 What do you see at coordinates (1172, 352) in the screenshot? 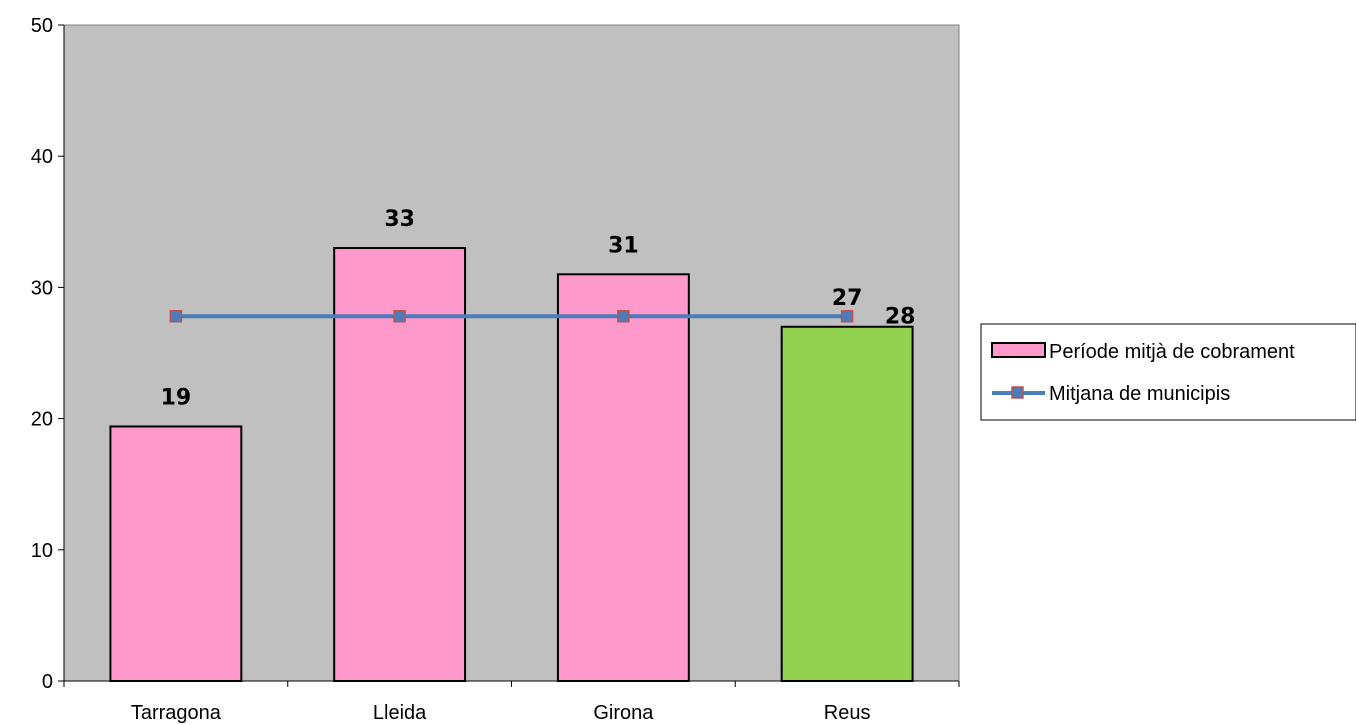
I see `legend-bar-label: Període mitjà de cobrament` at bounding box center [1172, 352].